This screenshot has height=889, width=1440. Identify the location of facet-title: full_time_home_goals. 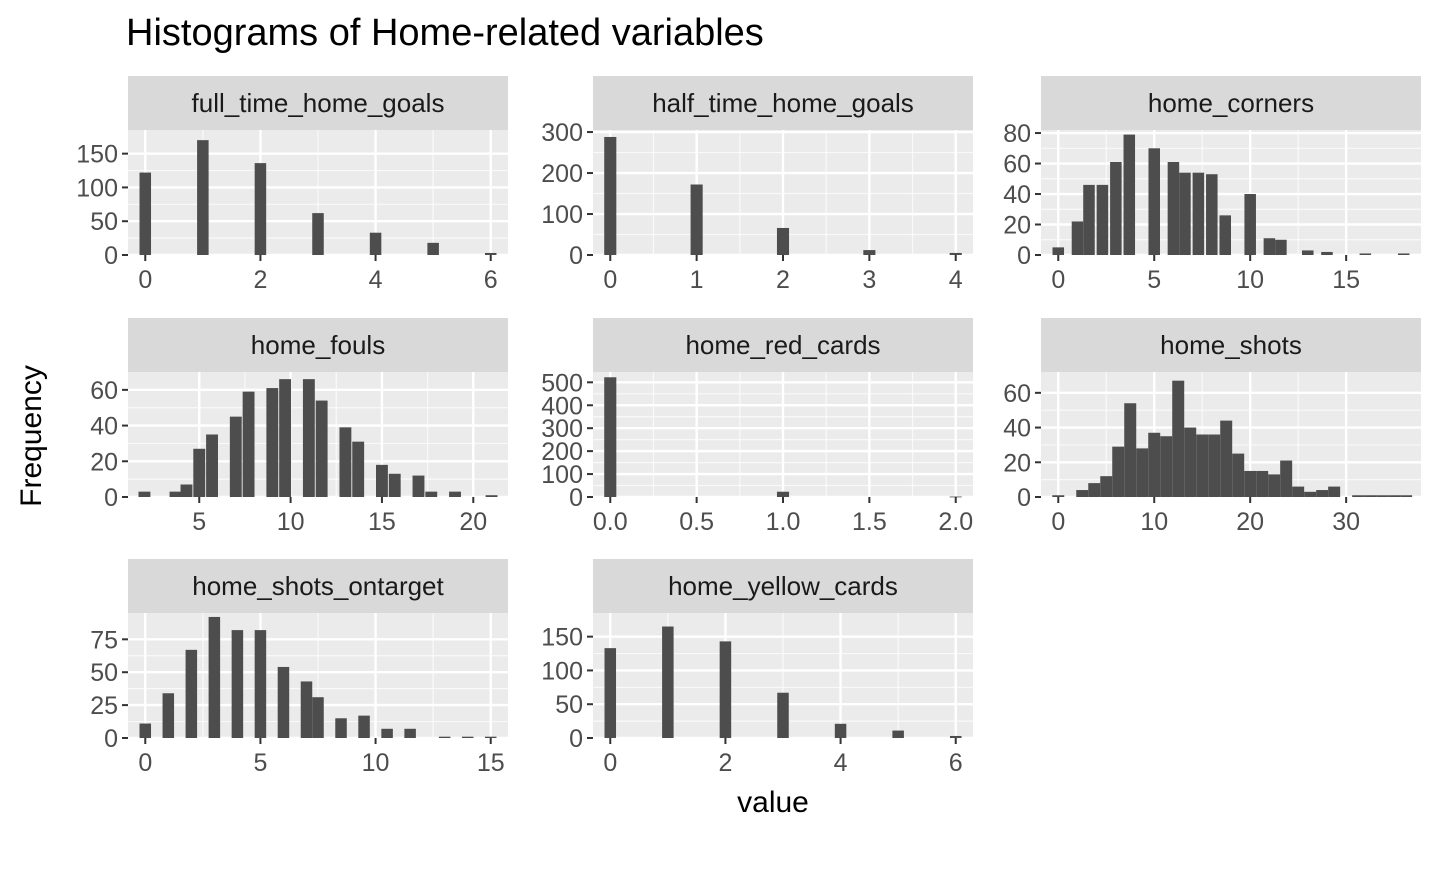
(318, 103).